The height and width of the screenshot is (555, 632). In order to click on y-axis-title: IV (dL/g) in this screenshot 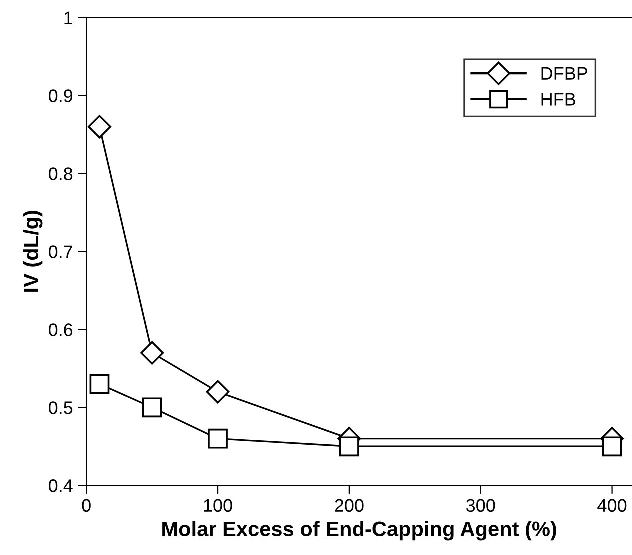, I will do `click(33, 251)`.